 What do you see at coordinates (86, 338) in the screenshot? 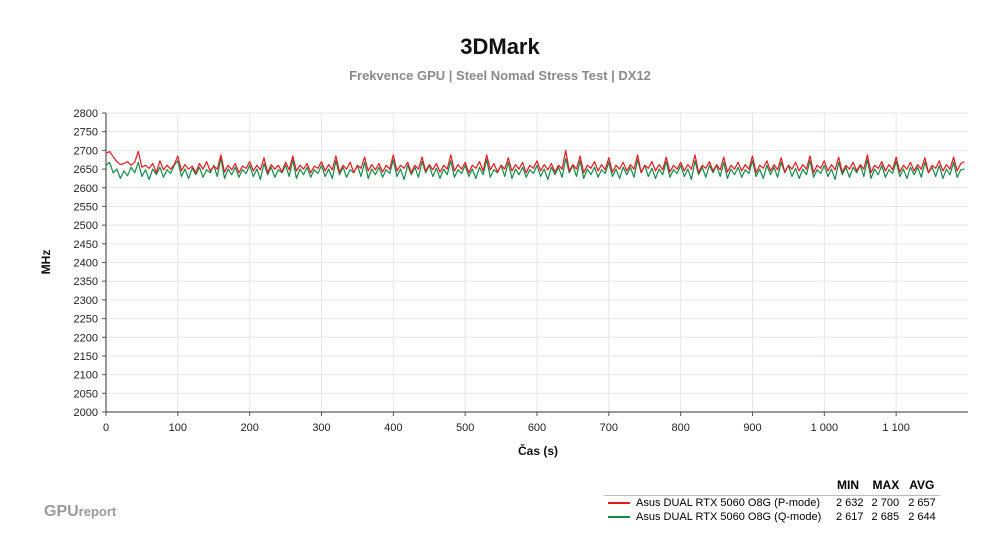
I see `y-tick-label: 2200` at bounding box center [86, 338].